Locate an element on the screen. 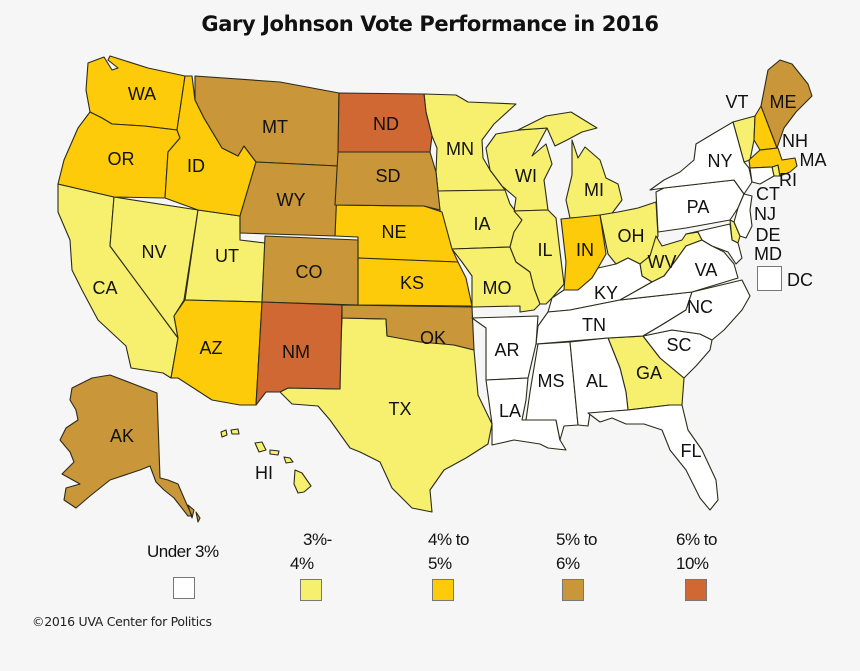 The image size is (860, 671). state-MI is located at coordinates (570, 165).